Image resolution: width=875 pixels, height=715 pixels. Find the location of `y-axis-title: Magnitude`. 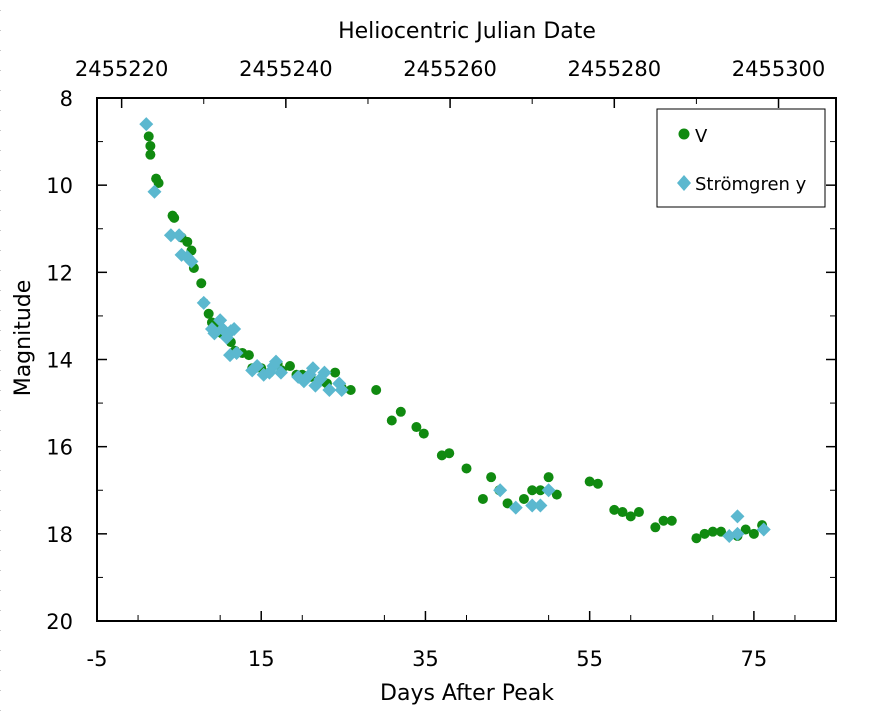

y-axis-title: Magnitude is located at coordinates (23, 338).